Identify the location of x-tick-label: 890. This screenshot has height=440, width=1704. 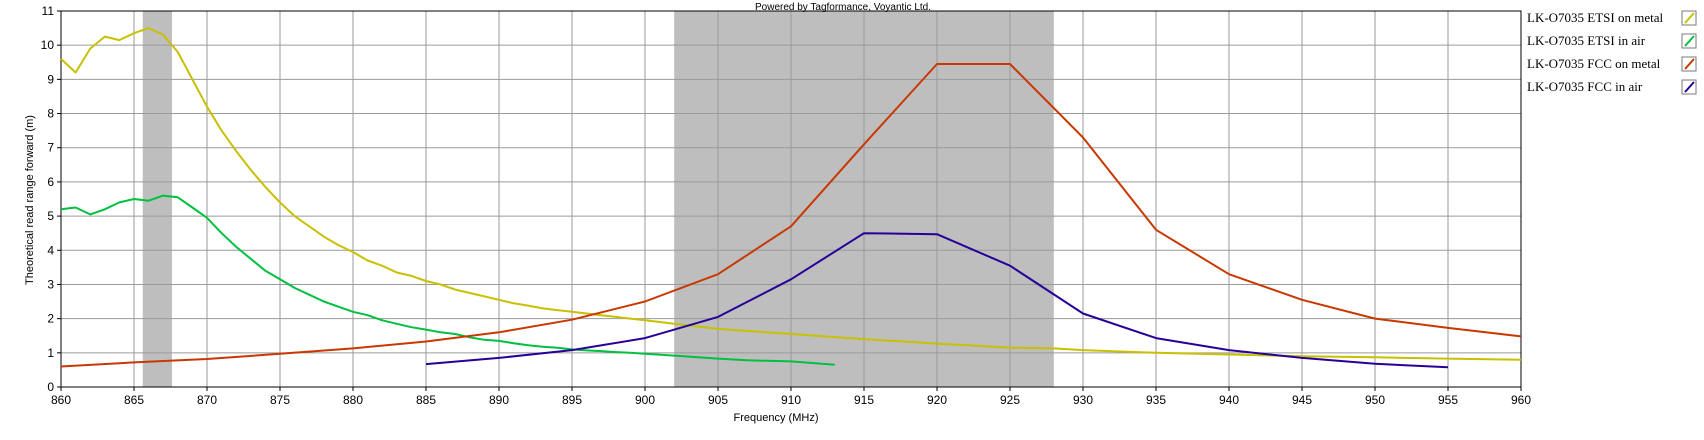
(499, 400).